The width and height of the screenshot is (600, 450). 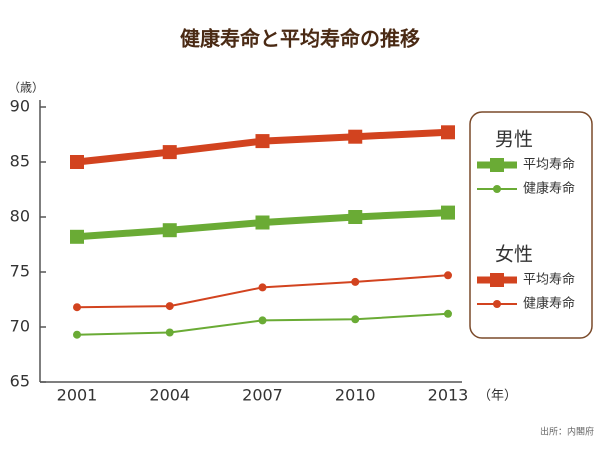 What do you see at coordinates (77, 395) in the screenshot?
I see `x-tick-label: 2001` at bounding box center [77, 395].